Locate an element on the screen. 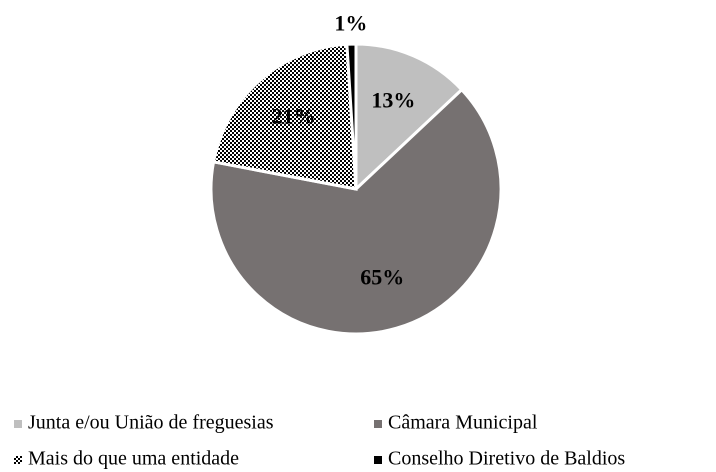  data-label: 65% is located at coordinates (382, 277).